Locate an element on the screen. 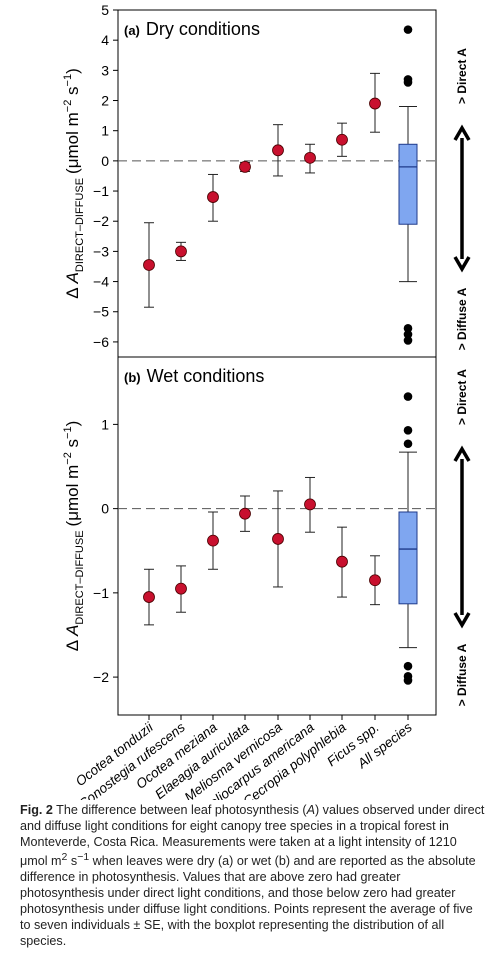 The width and height of the screenshot is (495, 975). panel-title-text: Wet conditions is located at coordinates (206, 376).